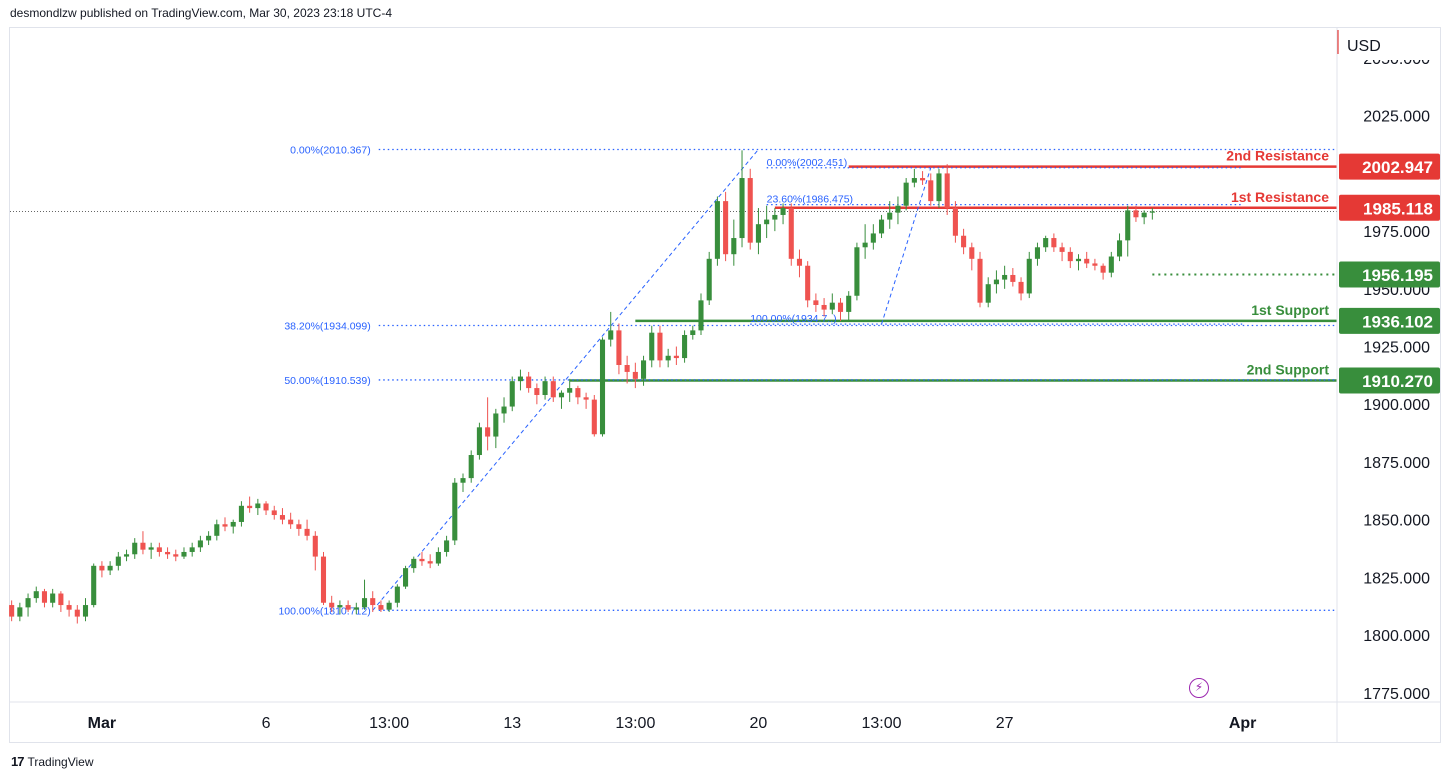 This screenshot has width=1455, height=780. I want to click on lightning-icon: ⚡, so click(1199, 688).